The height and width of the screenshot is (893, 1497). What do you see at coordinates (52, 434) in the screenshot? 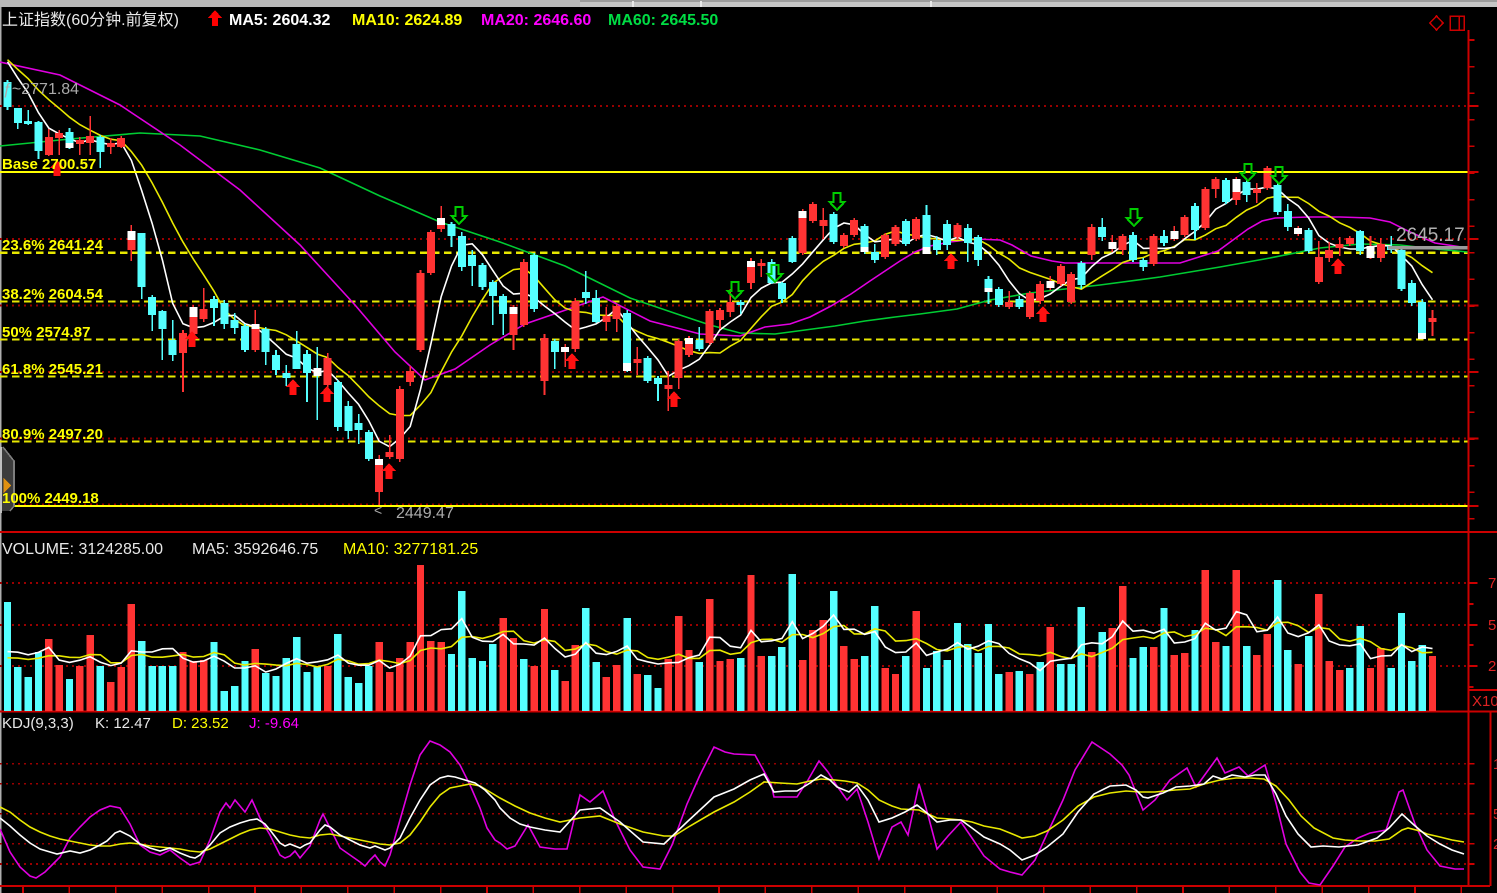
I see `svg-text: 80.9% 2497.20` at bounding box center [52, 434].